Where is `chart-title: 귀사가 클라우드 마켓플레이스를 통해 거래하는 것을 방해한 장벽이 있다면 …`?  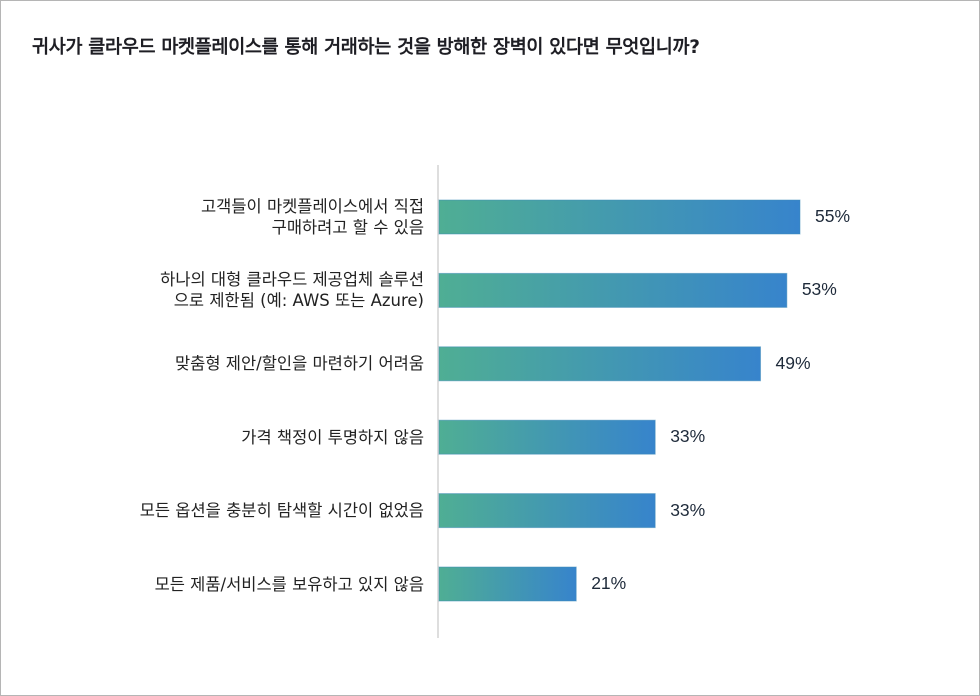 chart-title: 귀사가 클라우드 마켓플레이스를 통해 거래하는 것을 방해한 장벽이 있다면 … is located at coordinates (366, 47).